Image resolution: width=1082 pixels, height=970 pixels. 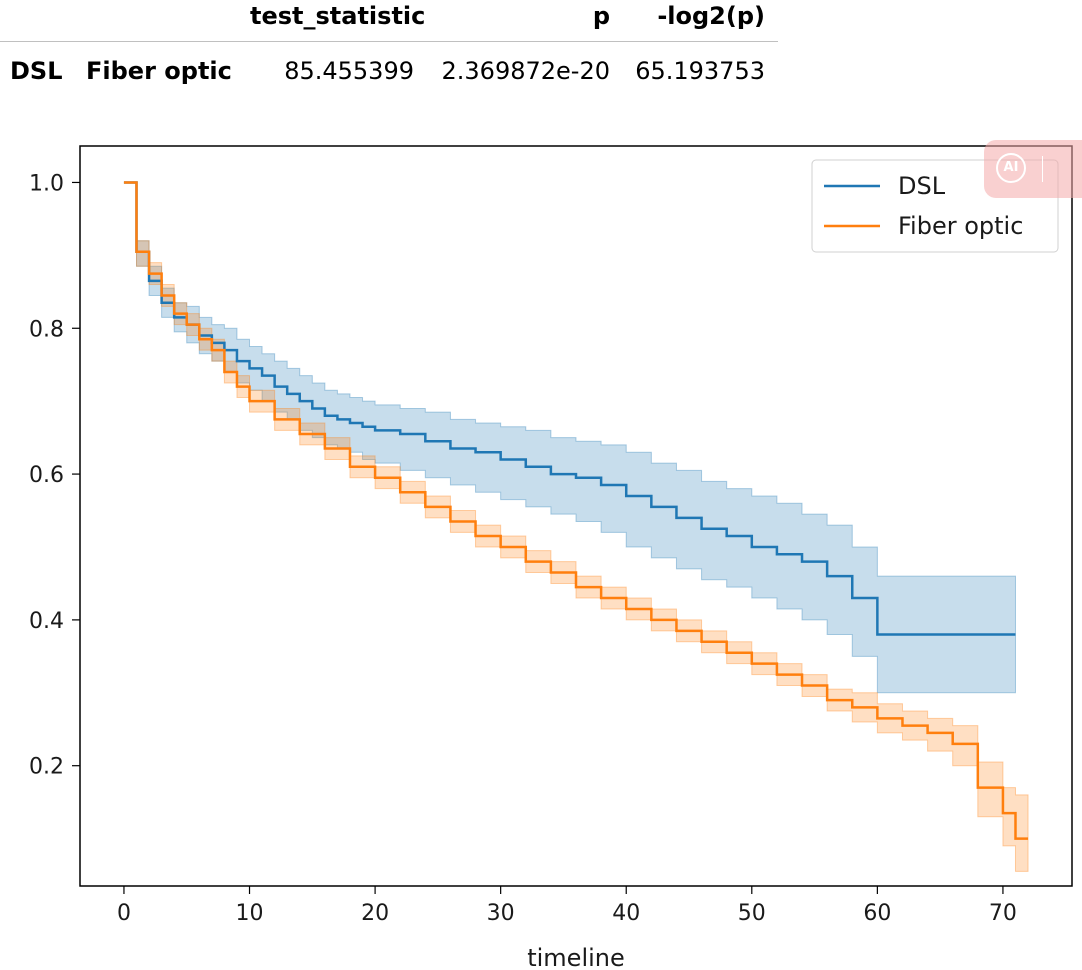 What do you see at coordinates (877, 913) in the screenshot?
I see `x-tick-label: 60` at bounding box center [877, 913].